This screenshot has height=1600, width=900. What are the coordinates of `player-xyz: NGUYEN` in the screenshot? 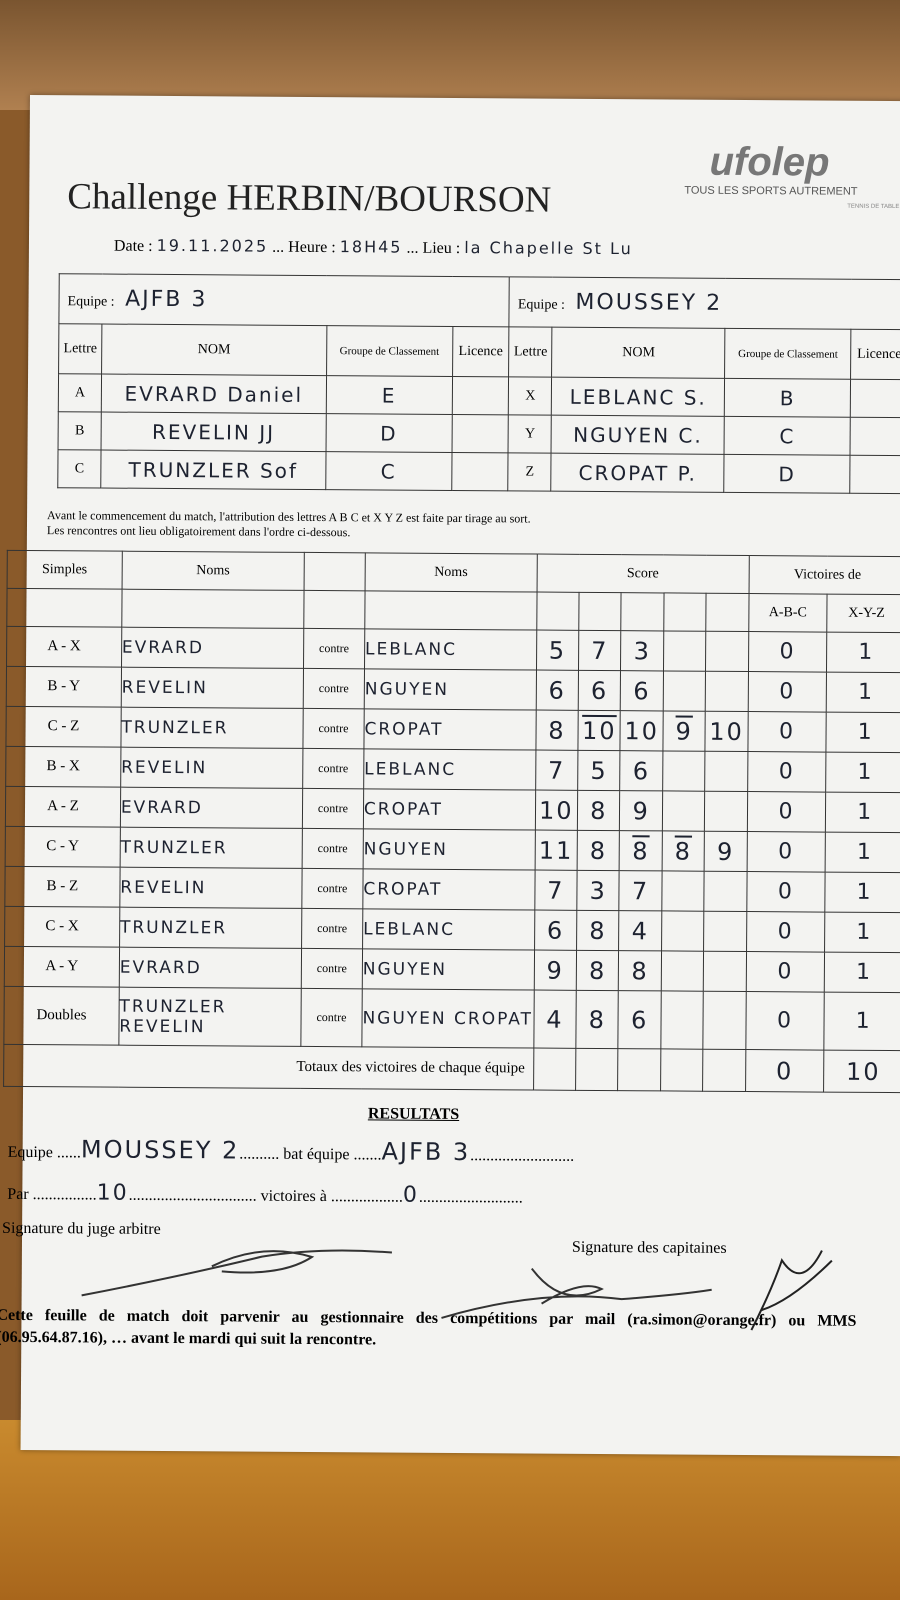 It's located at (449, 849).